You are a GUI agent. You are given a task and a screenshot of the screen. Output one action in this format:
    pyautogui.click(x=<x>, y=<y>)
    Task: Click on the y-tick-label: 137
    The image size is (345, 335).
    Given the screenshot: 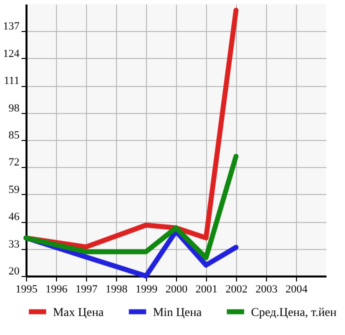 What is the action you would take?
    pyautogui.click(x=11, y=26)
    